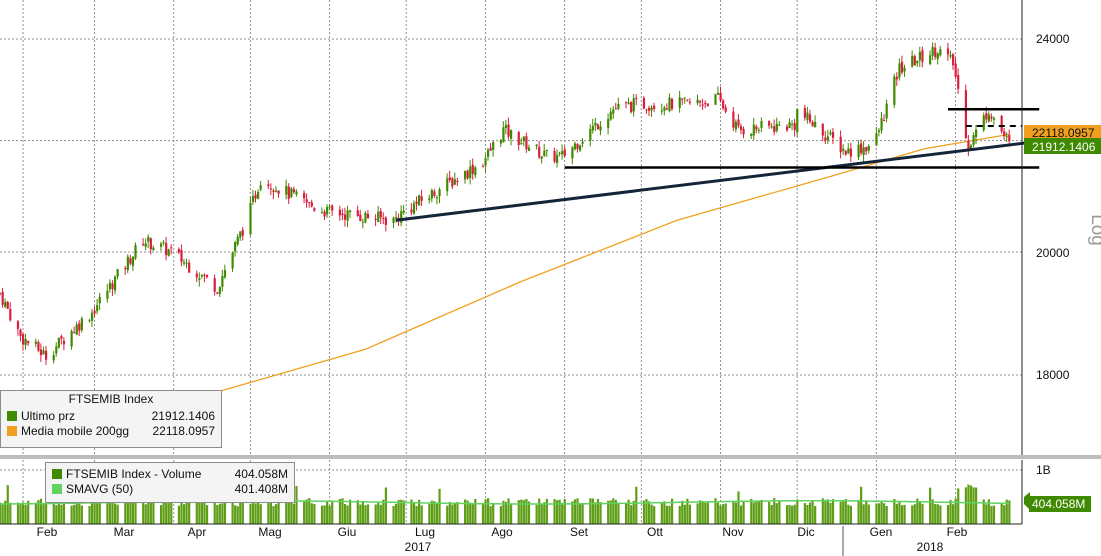 The width and height of the screenshot is (1101, 556). Describe the element at coordinates (717, 180) in the screenshot. I see `trendline` at that location.